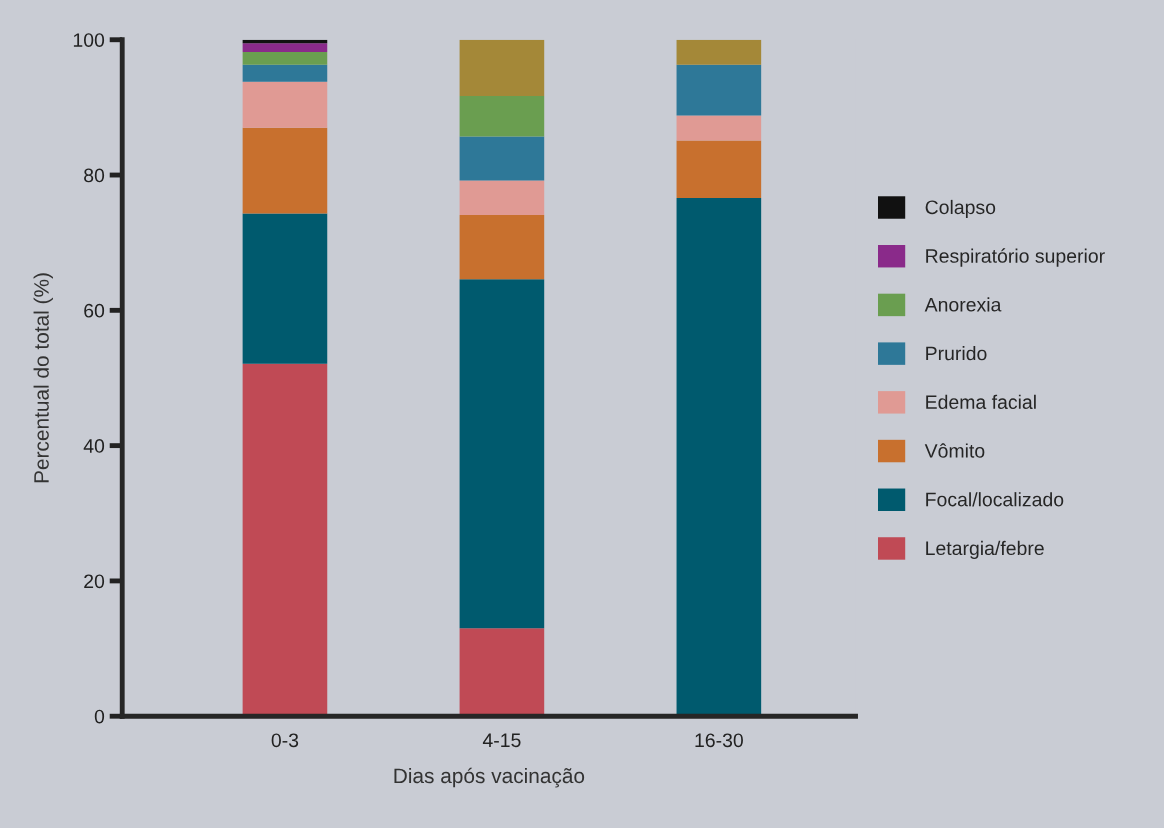 The height and width of the screenshot is (828, 1164). Describe the element at coordinates (94, 175) in the screenshot. I see `y-tick-label: 80` at that location.